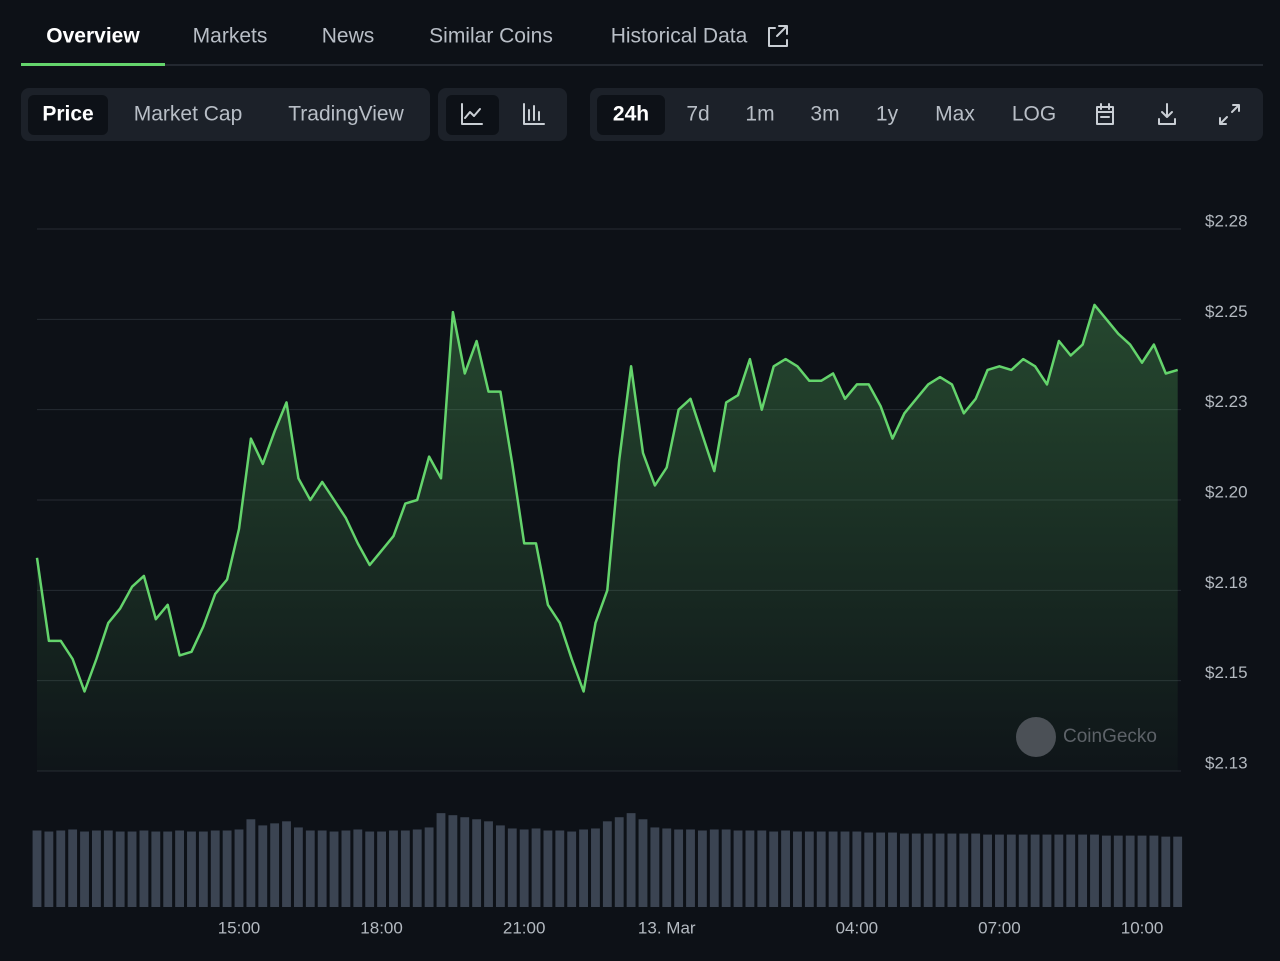  What do you see at coordinates (1034, 114) in the screenshot?
I see `range-button: LOG` at bounding box center [1034, 114].